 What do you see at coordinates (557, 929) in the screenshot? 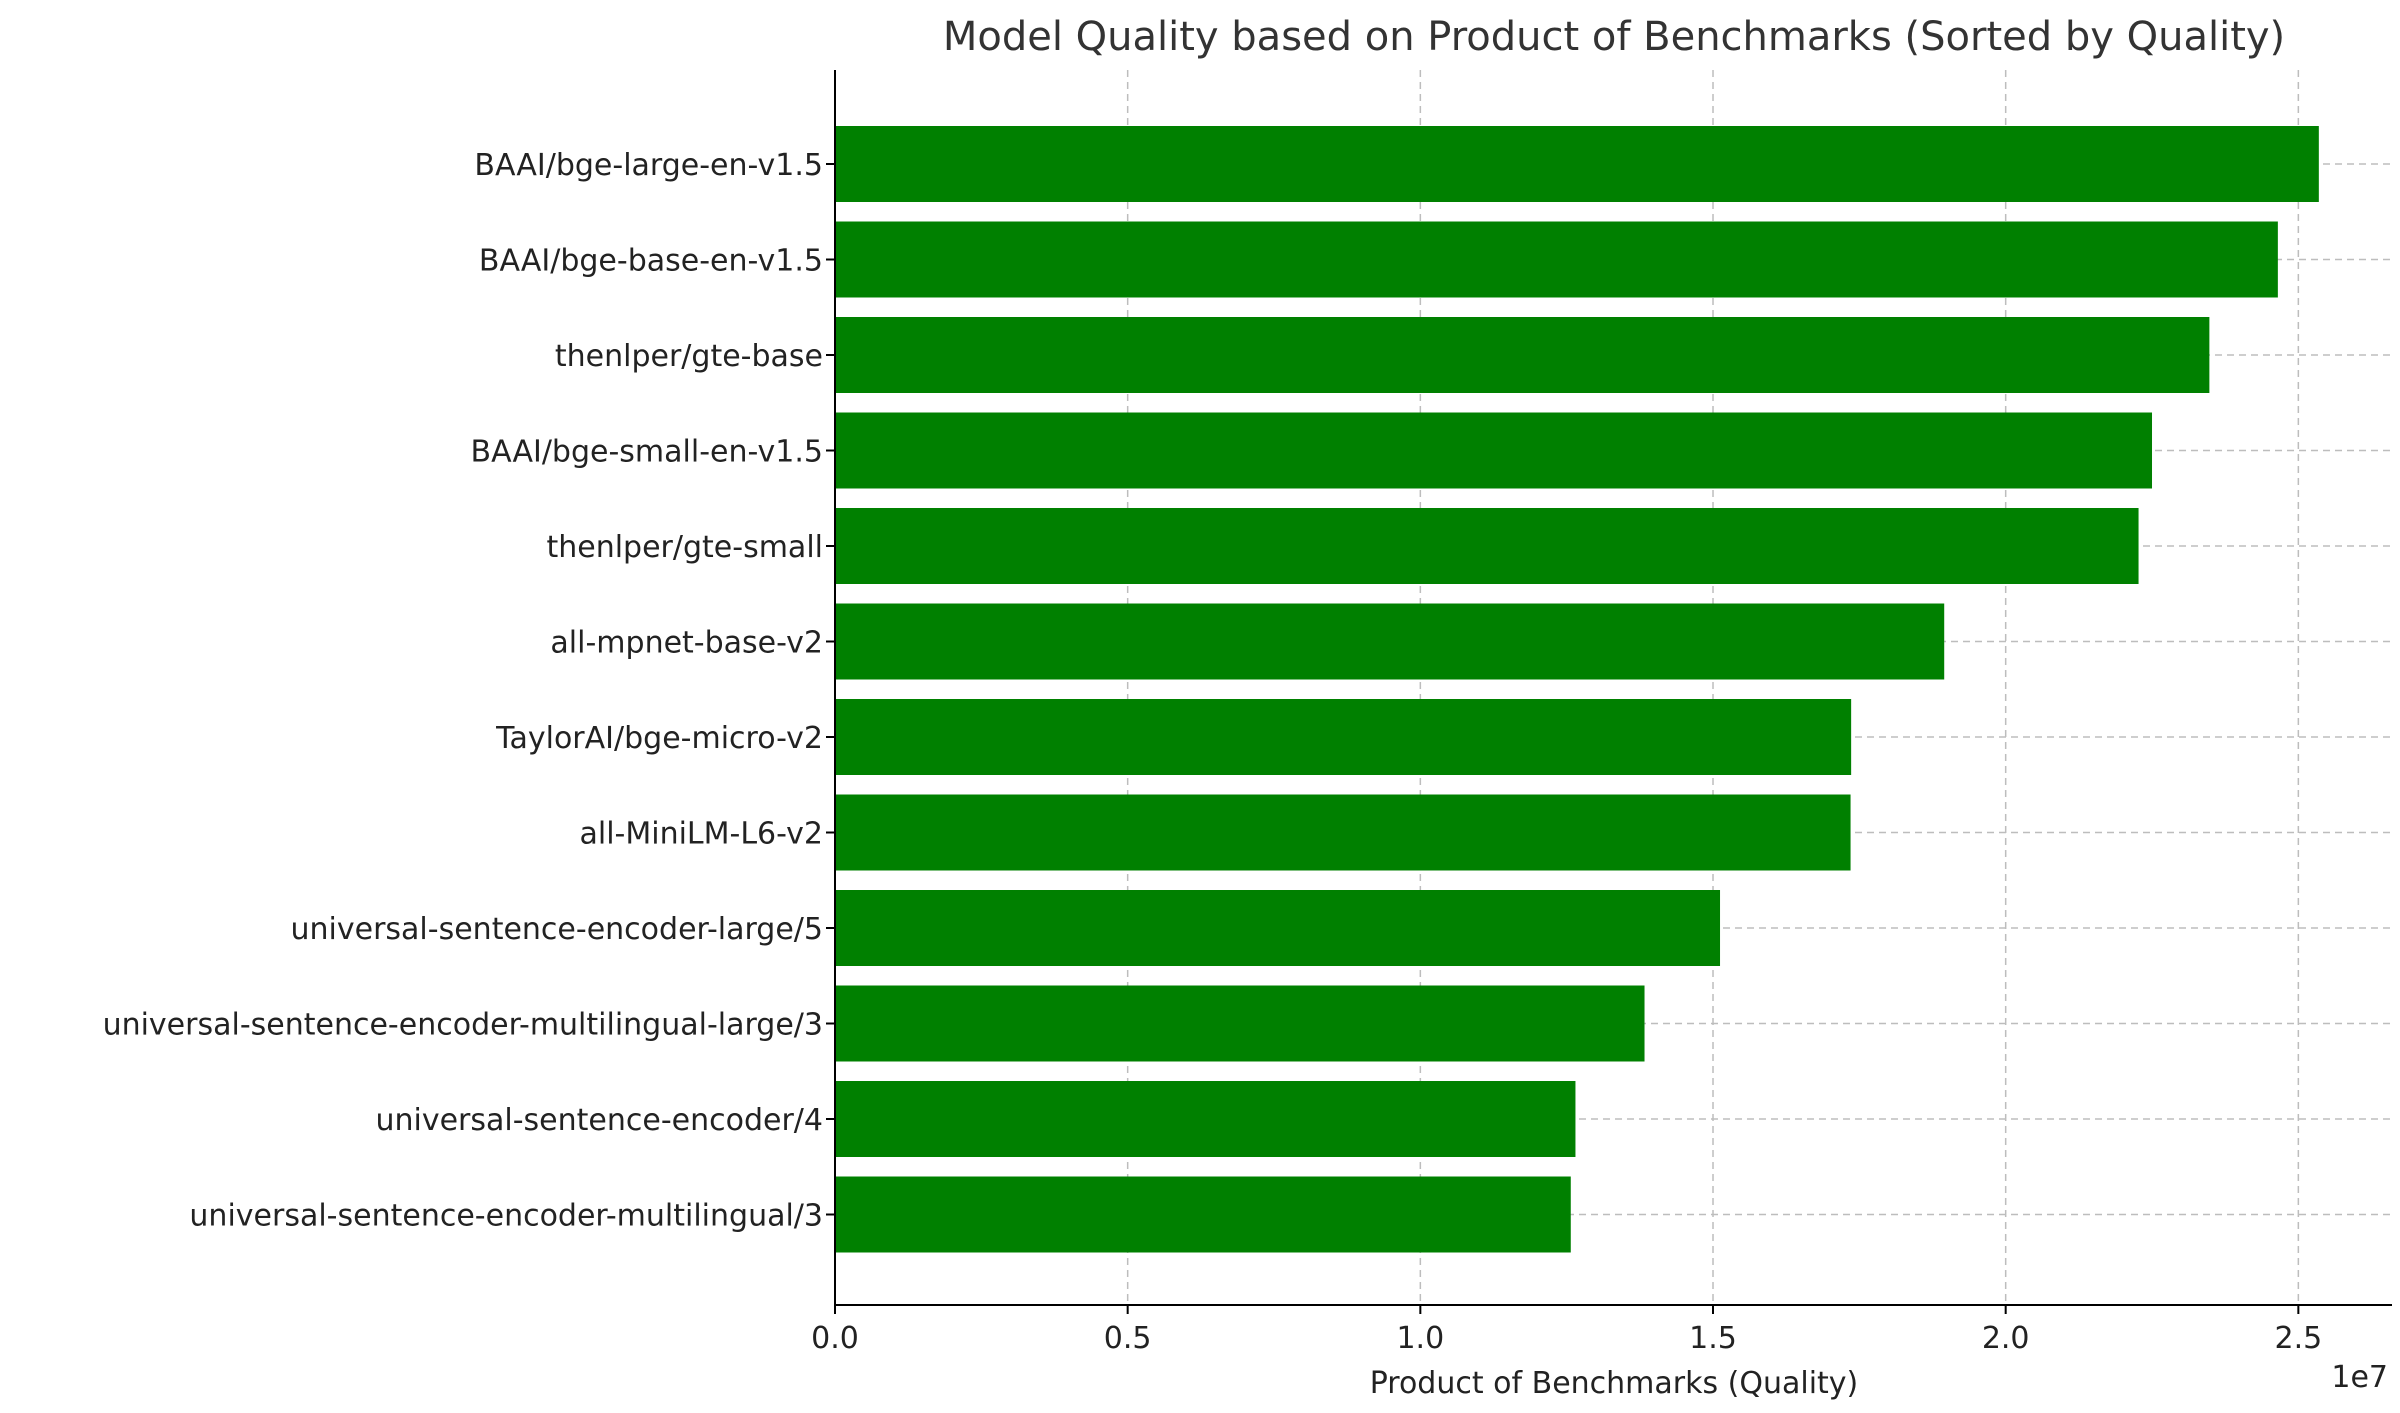
I see `y-tick-label: universal-sentence-encoder-large/5` at bounding box center [557, 929].